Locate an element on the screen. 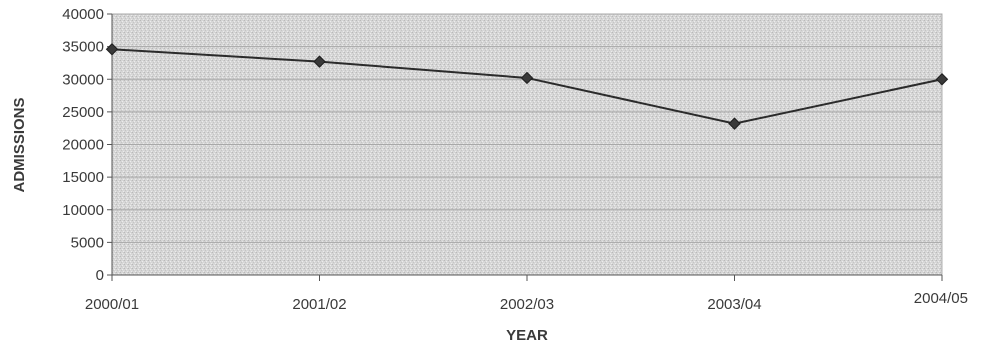  x-tick-label: 2003/04 is located at coordinates (734, 304).